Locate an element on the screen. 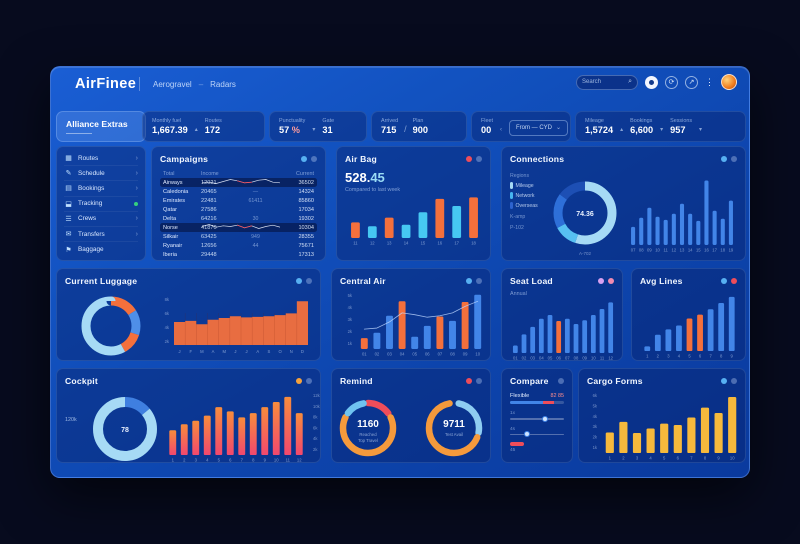 Image resolution: width=800 pixels, height=544 pixels. sidebar-item-schedule: ✎ Schedule › is located at coordinates (101, 174).